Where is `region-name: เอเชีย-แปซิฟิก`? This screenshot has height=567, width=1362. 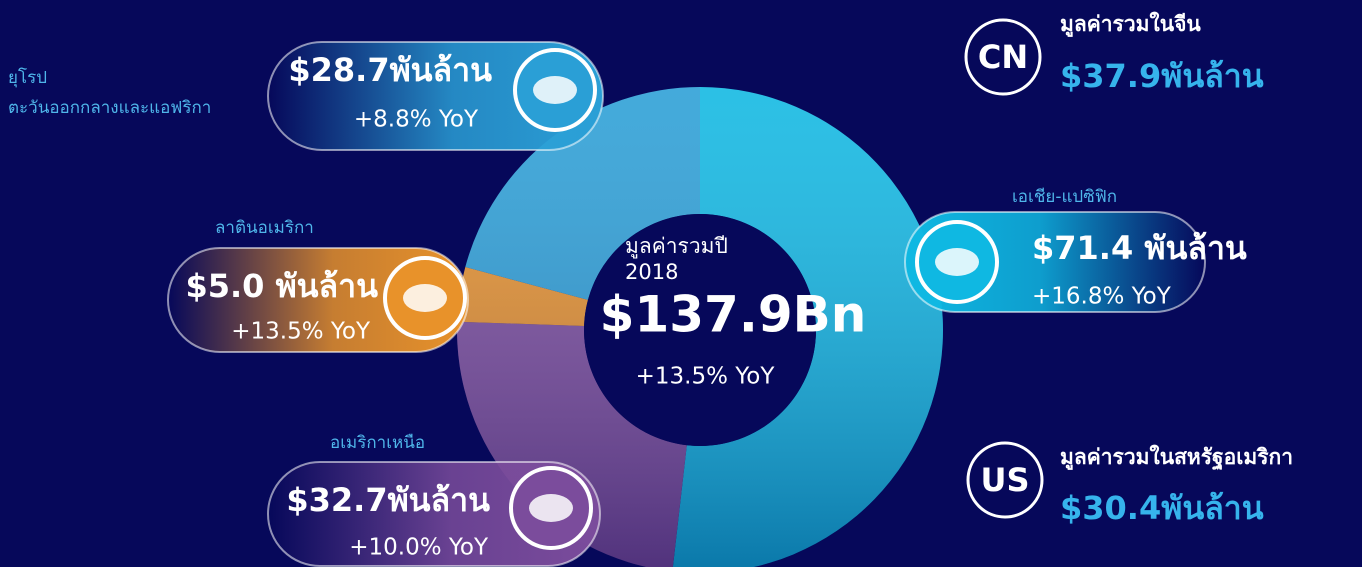
region-name: เอเชีย-แปซิฟิก is located at coordinates (1064, 197).